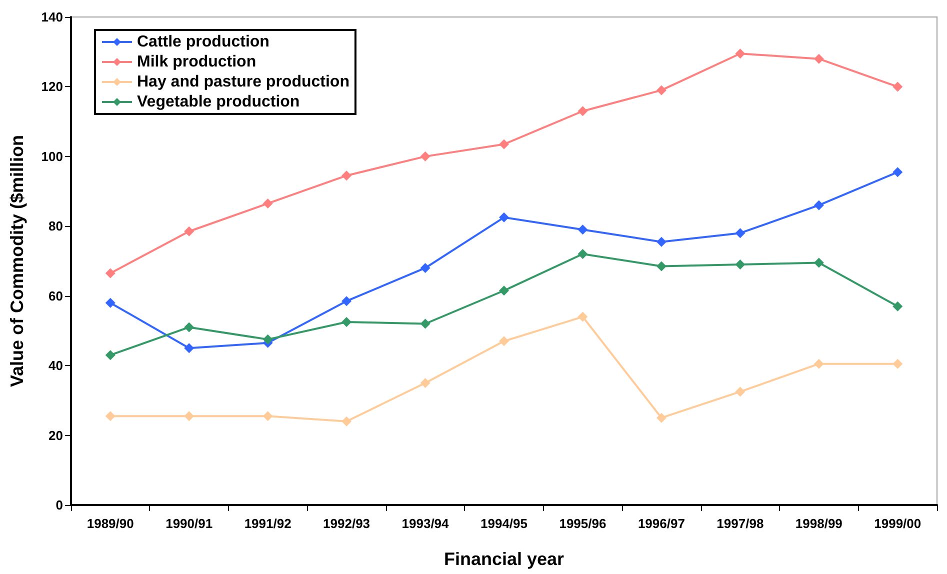 The image size is (947, 574). I want to click on x-tick-label: 1995/96, so click(582, 523).